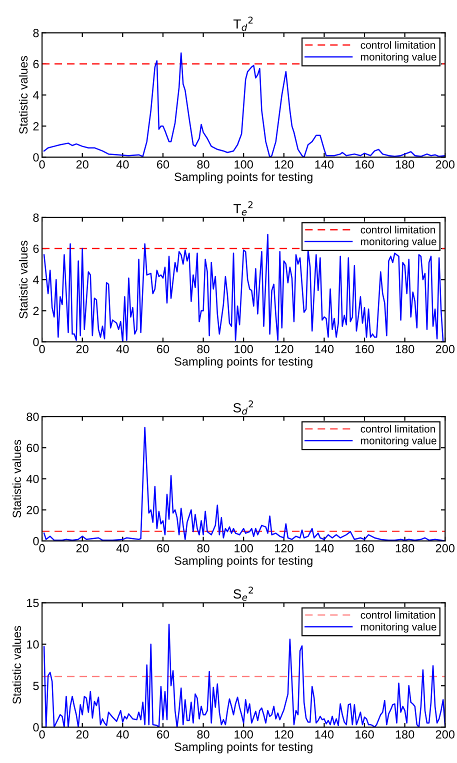 The image size is (457, 763). I want to click on y-tick-label: 10, so click(33, 644).